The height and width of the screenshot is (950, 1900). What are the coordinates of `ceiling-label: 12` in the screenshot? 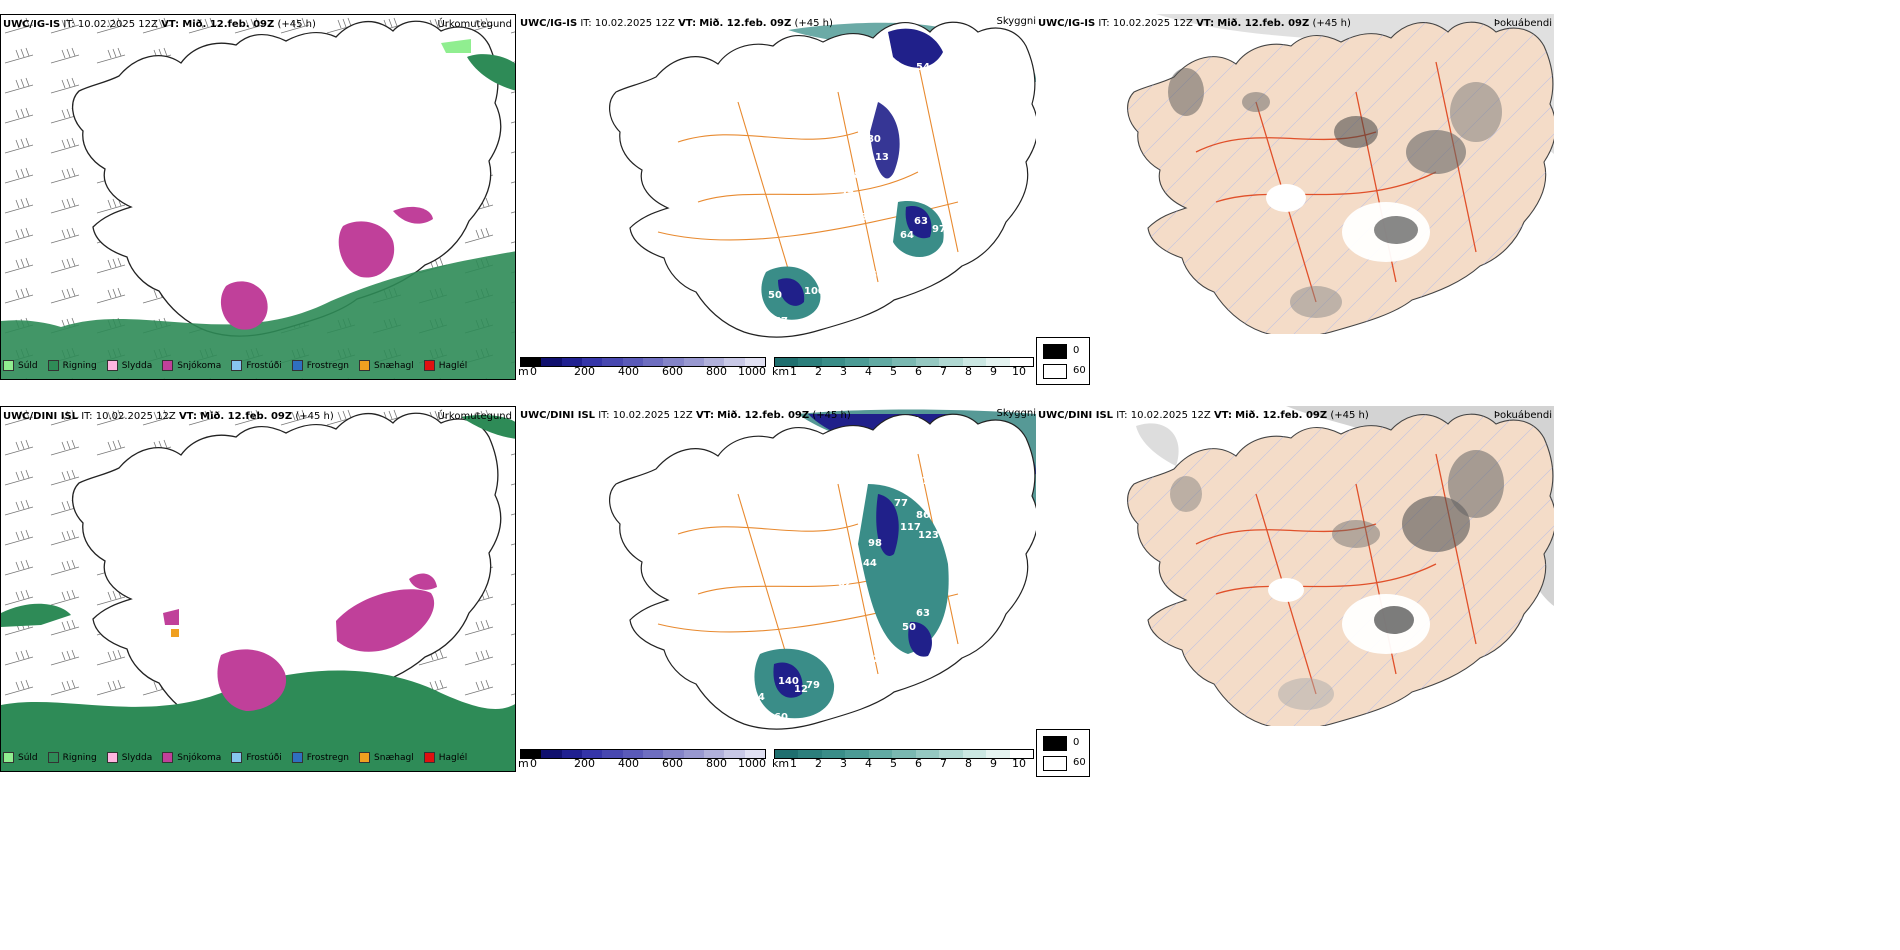 It's located at (801, 689).